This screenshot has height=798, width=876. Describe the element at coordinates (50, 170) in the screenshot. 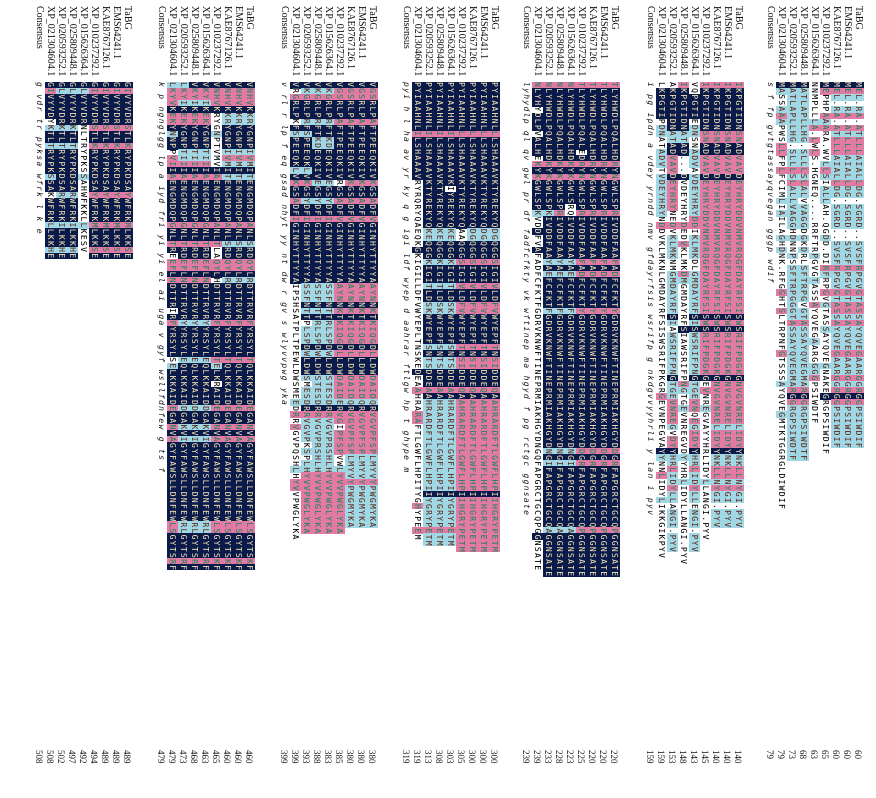

I see `sequence-residues: GIVYVDYKTLTRYPKSSAKWFRKLLKKHE` at that location.